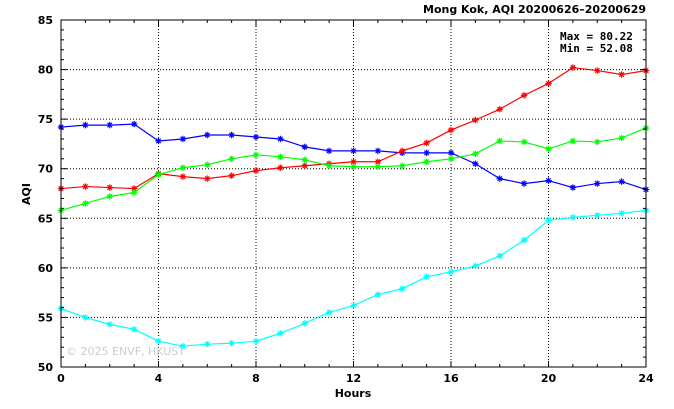 This screenshot has height=409, width=674. I want to click on y-axis-label: AQI, so click(26, 194).